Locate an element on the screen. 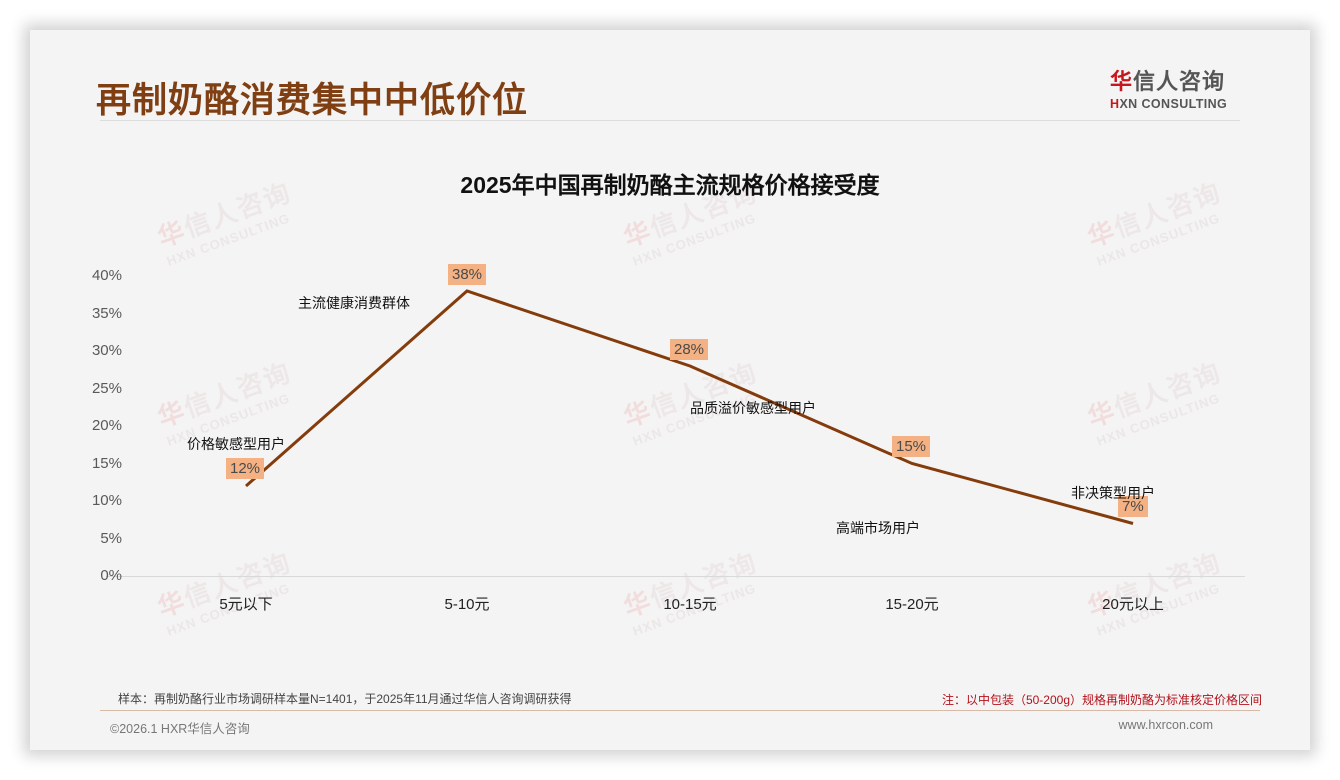 The width and height of the screenshot is (1340, 780). segment-annotation: 主流健康消费群体 is located at coordinates (354, 303).